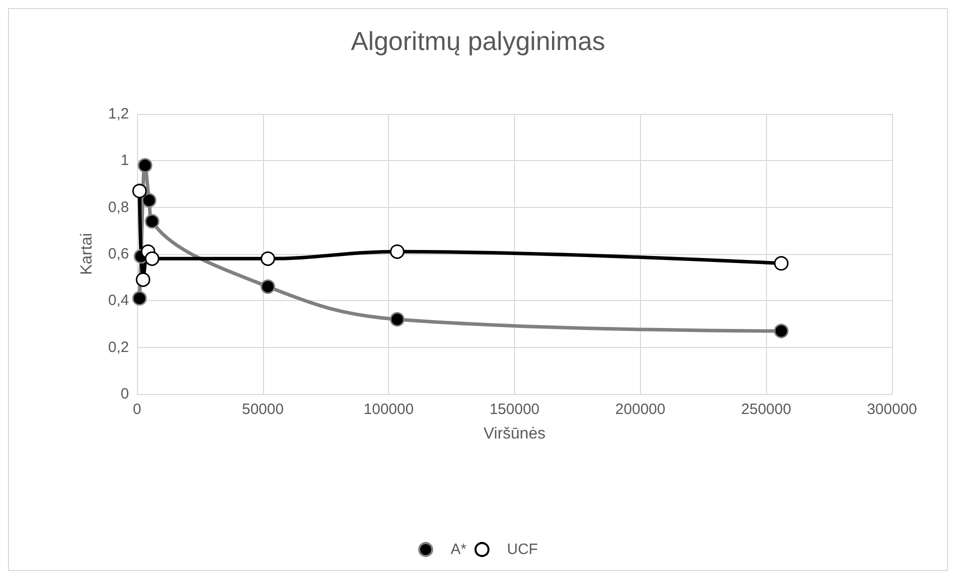 This screenshot has width=958, height=581. I want to click on y-tick-label: 0,2, so click(118, 347).